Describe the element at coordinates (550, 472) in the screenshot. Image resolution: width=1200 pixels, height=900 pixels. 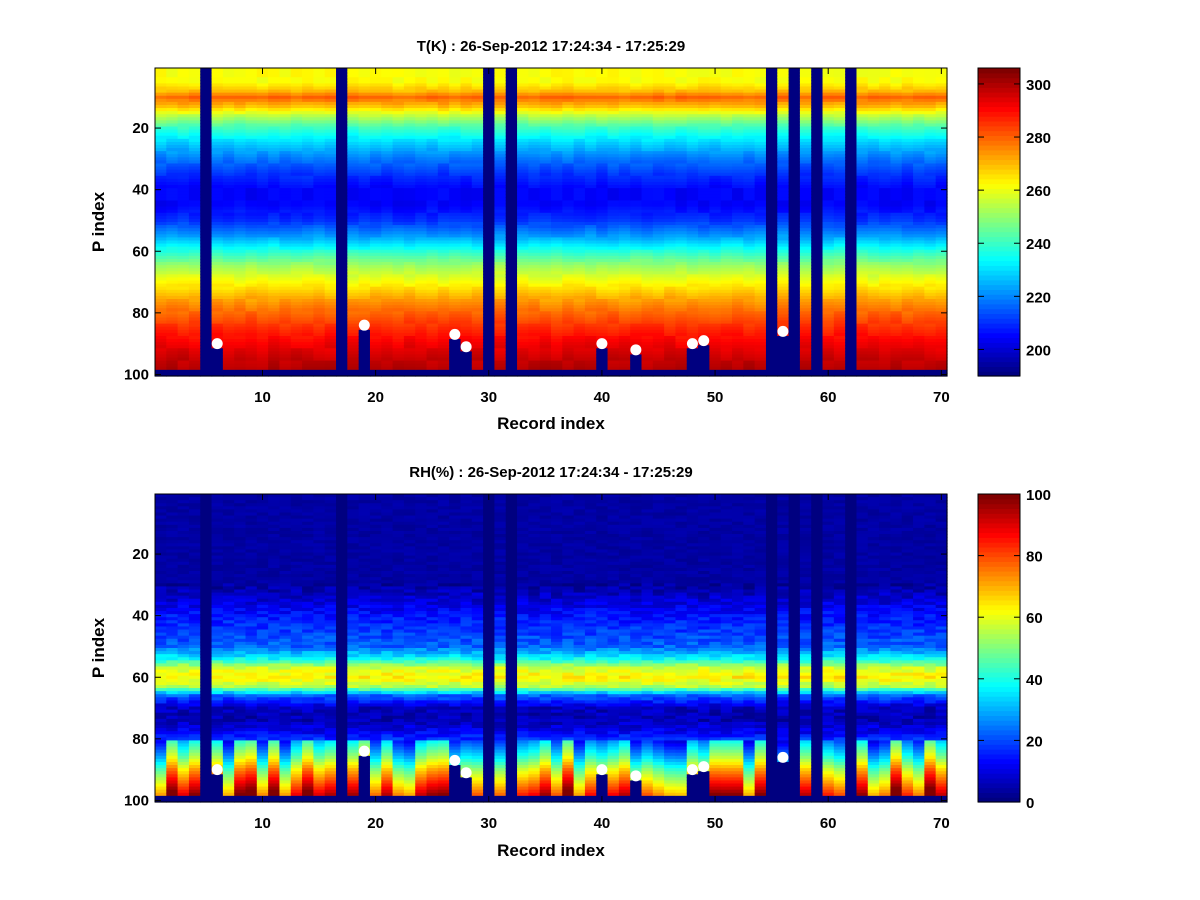
I see `humidity-title: RH(%) : 26-Sep-2012 17:24:34 - 17:25:29` at that location.